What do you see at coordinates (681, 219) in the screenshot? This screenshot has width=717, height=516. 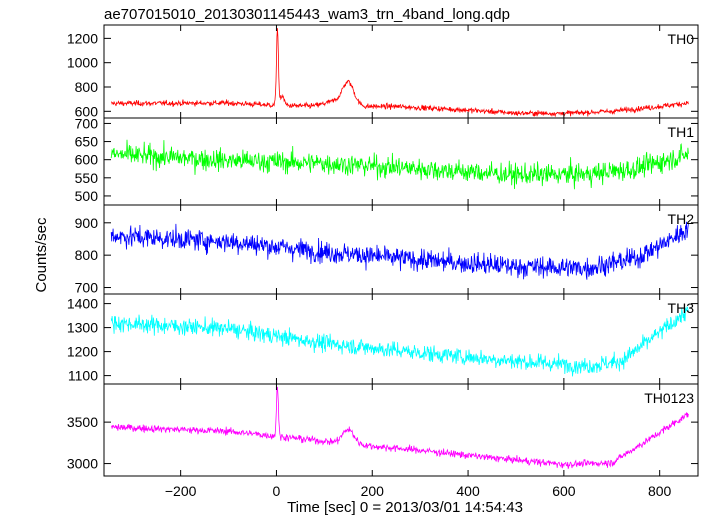 I see `series-label-th2: TH2` at bounding box center [681, 219].